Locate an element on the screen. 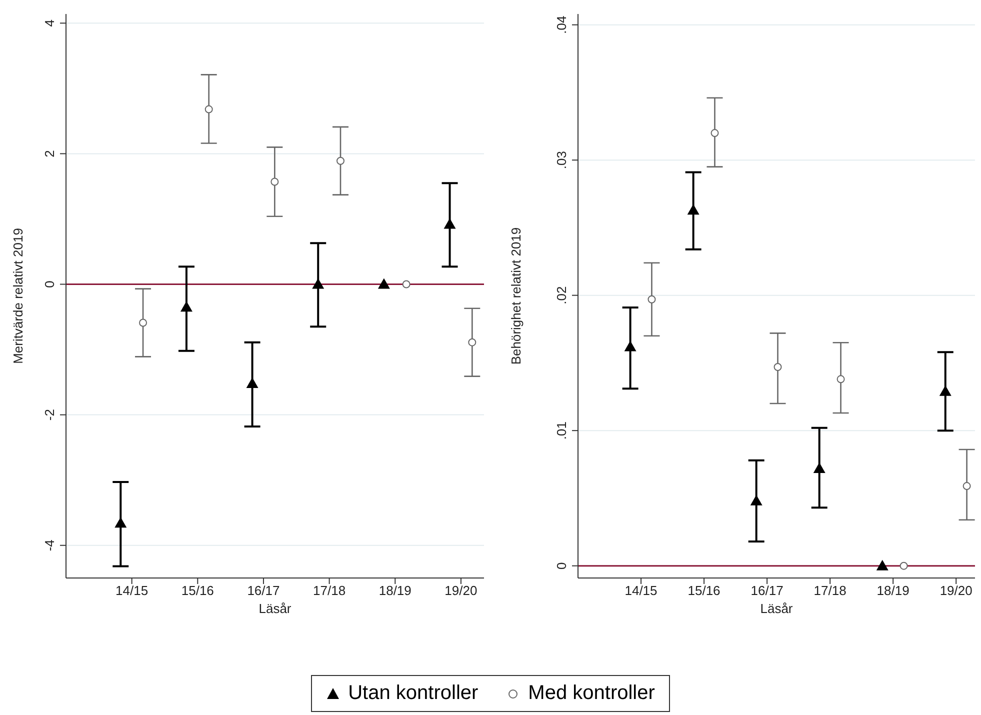 The image size is (981, 715). legend-label: Utan kontroller is located at coordinates (413, 693).